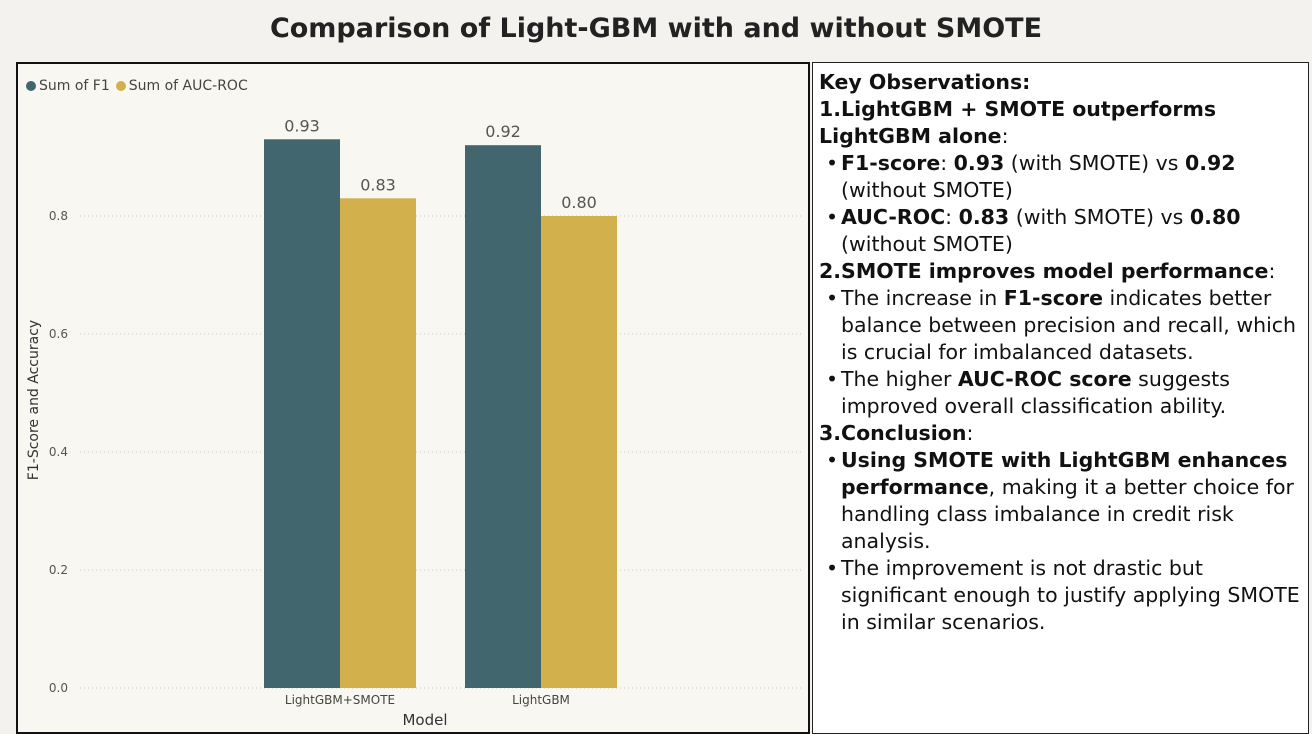 This screenshot has width=1312, height=734. What do you see at coordinates (31, 86) in the screenshot?
I see `legend-swatch-f1` at bounding box center [31, 86].